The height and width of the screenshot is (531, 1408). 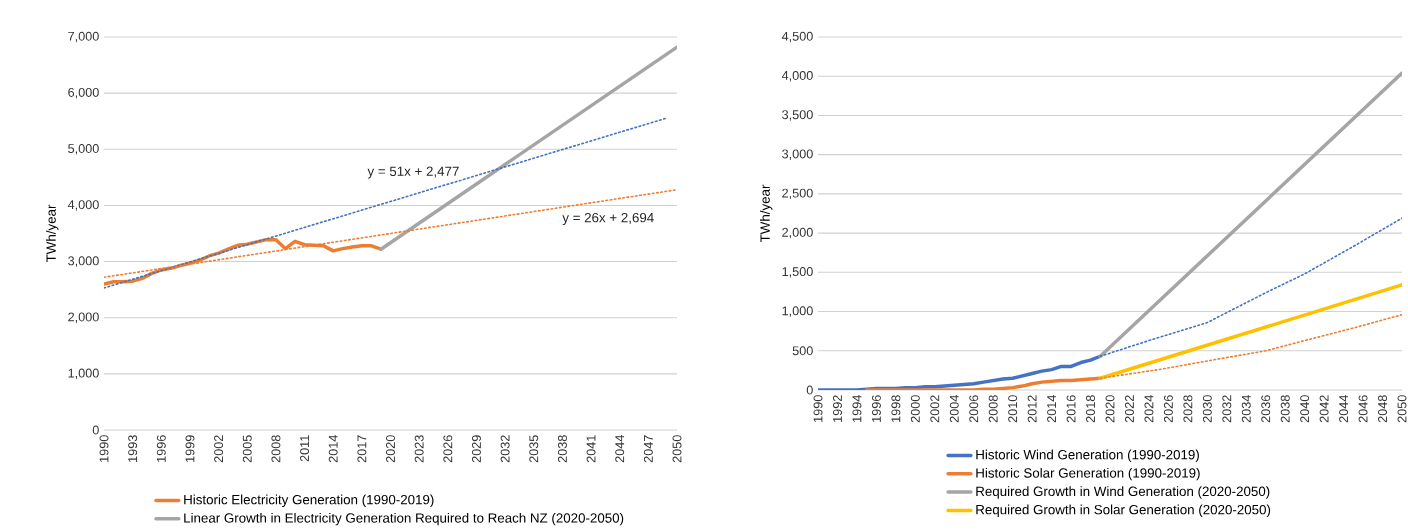 I want to click on x-tick-label: 2040, so click(x=1305, y=409).